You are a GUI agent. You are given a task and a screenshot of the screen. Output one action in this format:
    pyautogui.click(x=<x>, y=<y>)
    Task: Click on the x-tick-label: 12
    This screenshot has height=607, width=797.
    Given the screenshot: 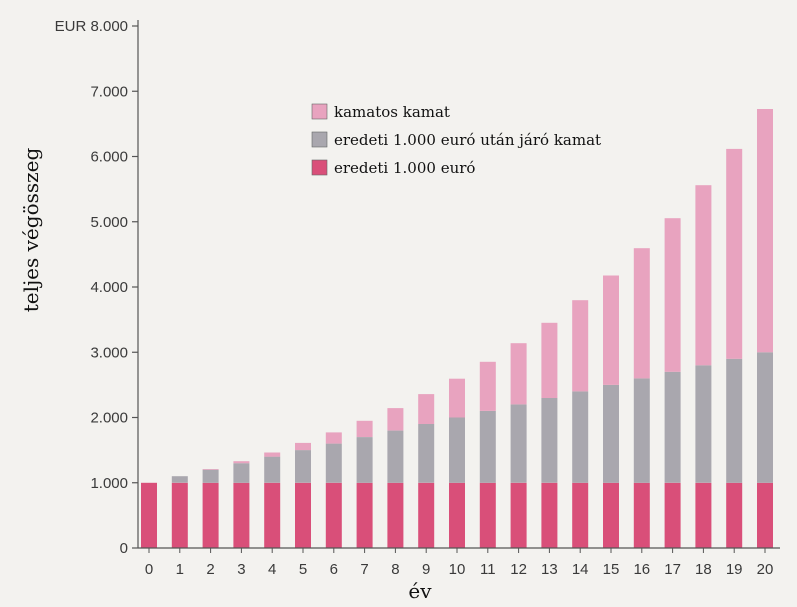 What is the action you would take?
    pyautogui.click(x=518, y=569)
    